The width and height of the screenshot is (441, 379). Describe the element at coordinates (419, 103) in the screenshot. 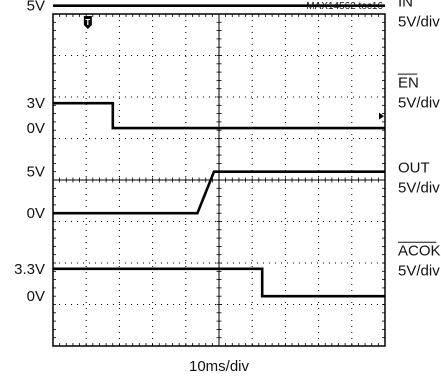

I see `series-scale-en: 5V/div` at that location.